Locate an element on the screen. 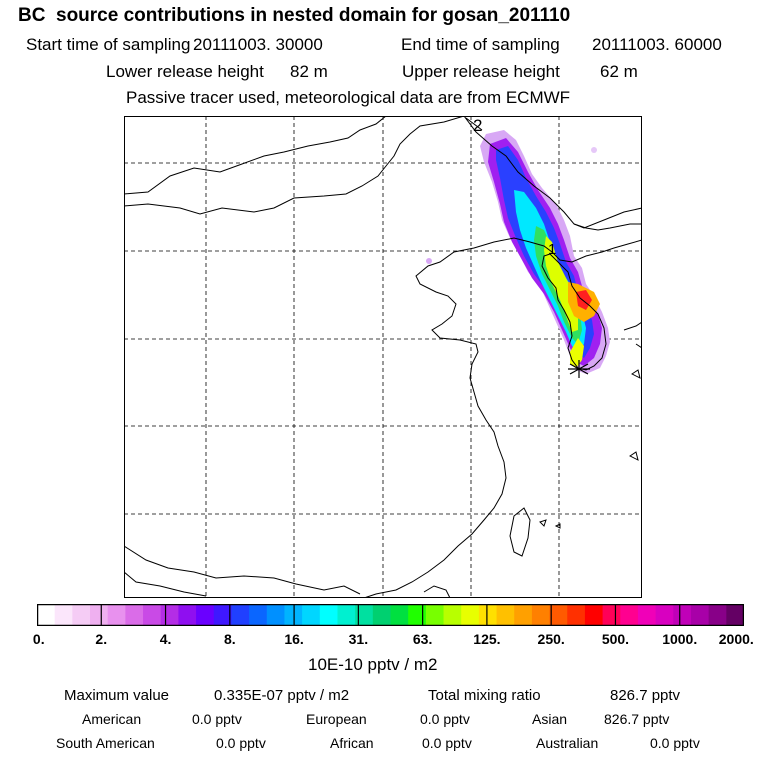 The image size is (768, 768). mongolia-border is located at coordinates (255, 155).